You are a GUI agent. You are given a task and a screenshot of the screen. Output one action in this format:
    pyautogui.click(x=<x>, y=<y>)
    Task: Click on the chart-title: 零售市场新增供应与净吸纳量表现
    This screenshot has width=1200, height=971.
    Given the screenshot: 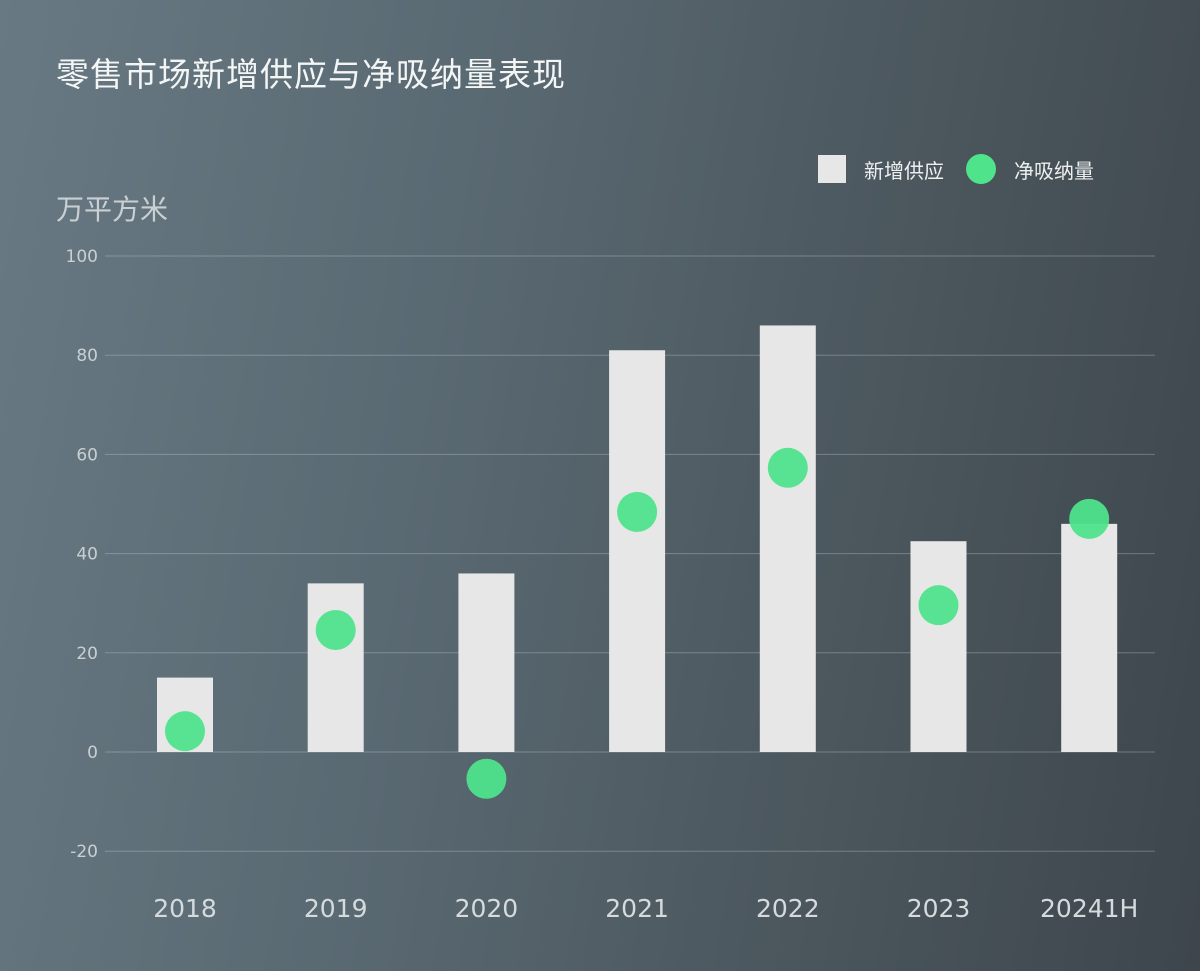 What is the action you would take?
    pyautogui.click(x=311, y=74)
    